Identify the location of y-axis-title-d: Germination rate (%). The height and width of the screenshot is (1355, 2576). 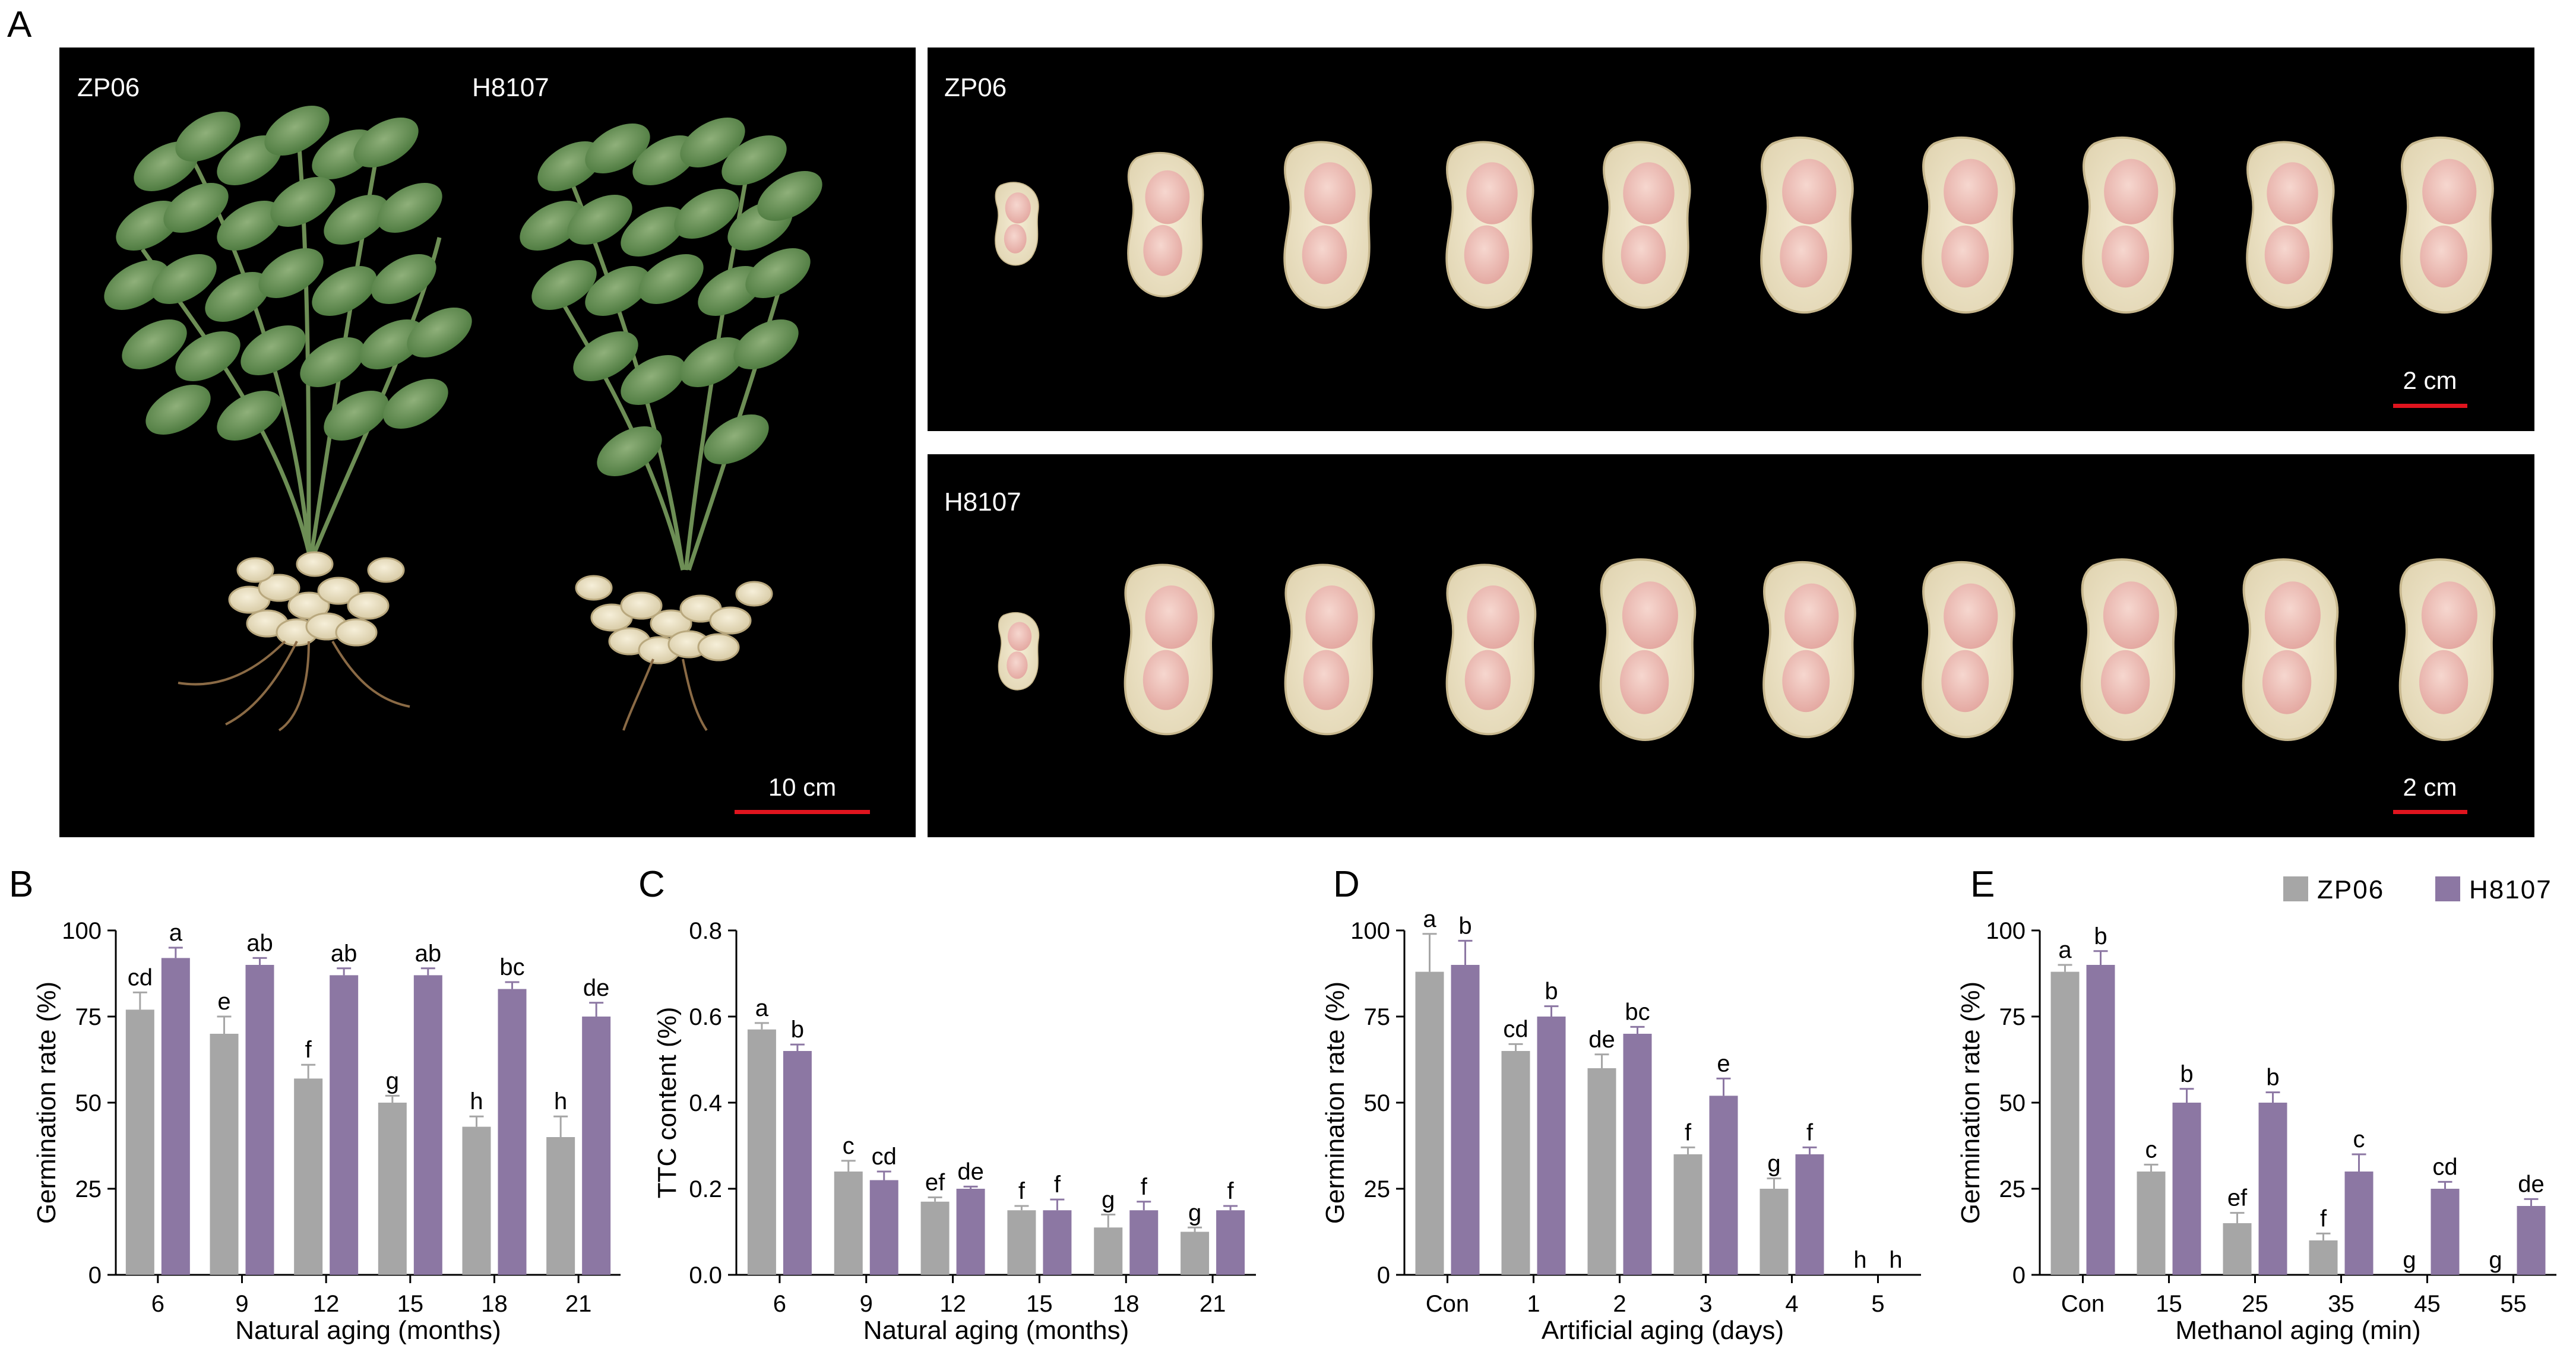
(1335, 1103).